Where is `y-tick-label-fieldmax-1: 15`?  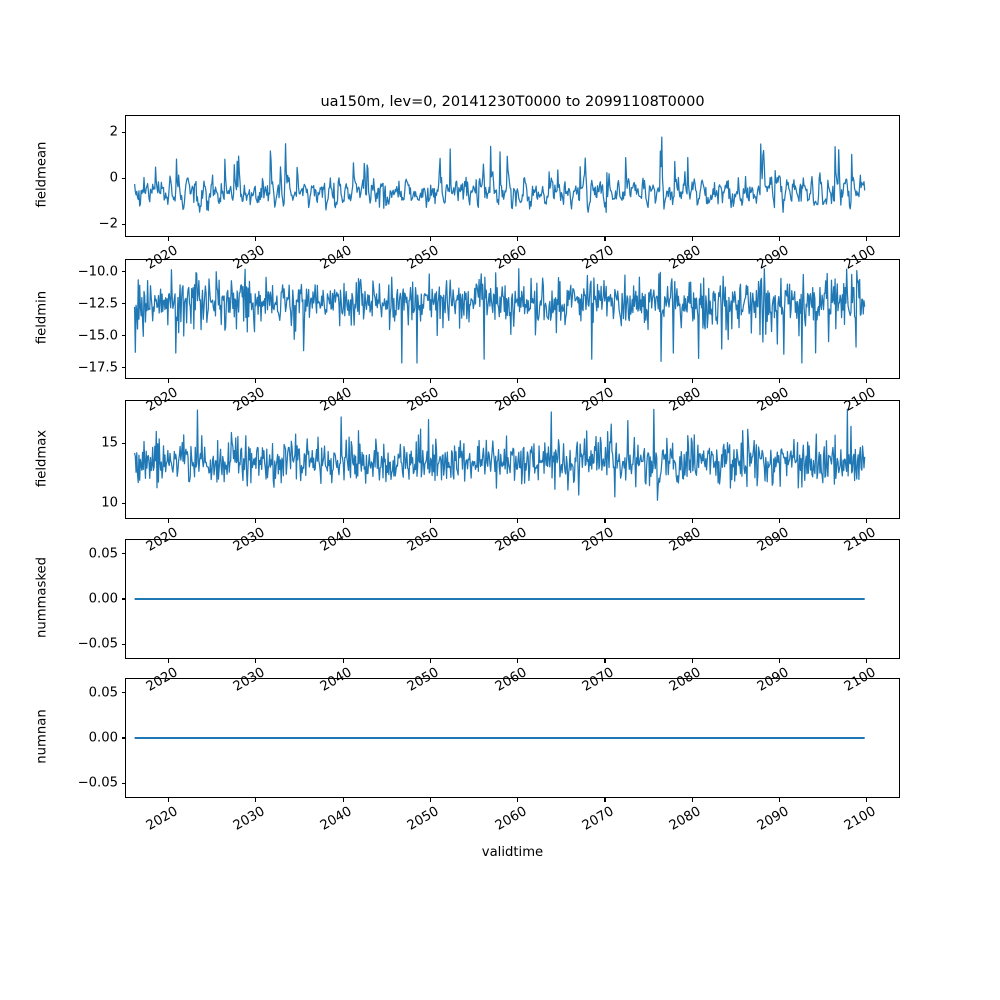
y-tick-label-fieldmax-1: 15 is located at coordinates (109, 443).